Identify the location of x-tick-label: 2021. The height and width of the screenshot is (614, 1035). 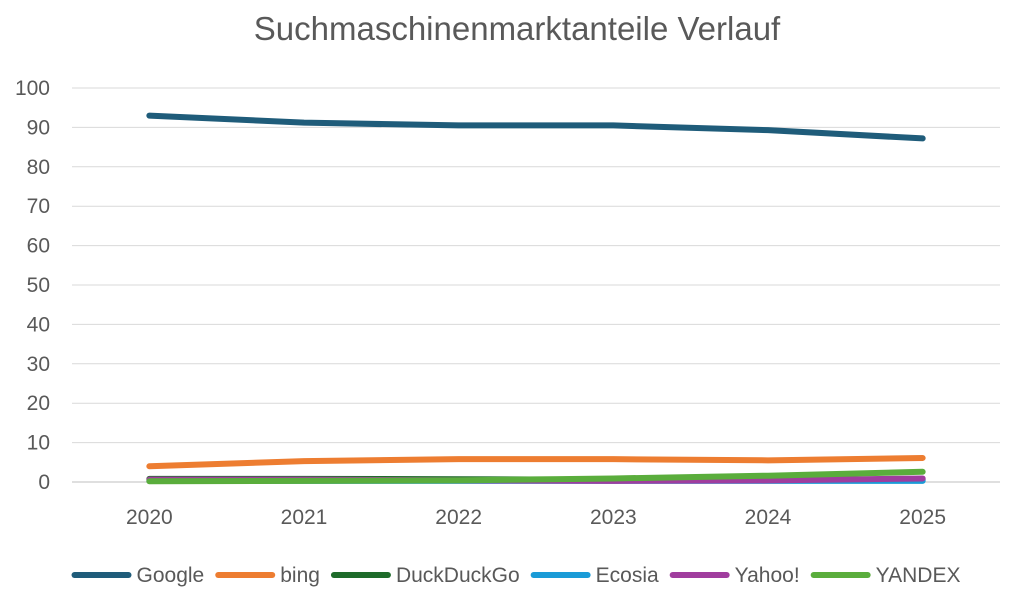
(304, 517).